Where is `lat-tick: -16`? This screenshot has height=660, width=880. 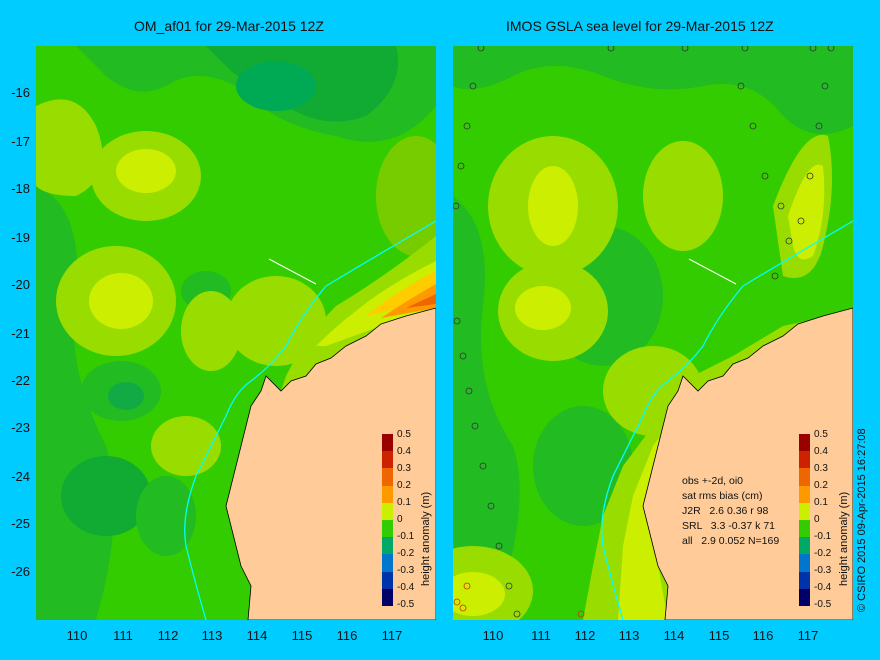
lat-tick: -16 is located at coordinates (20, 92).